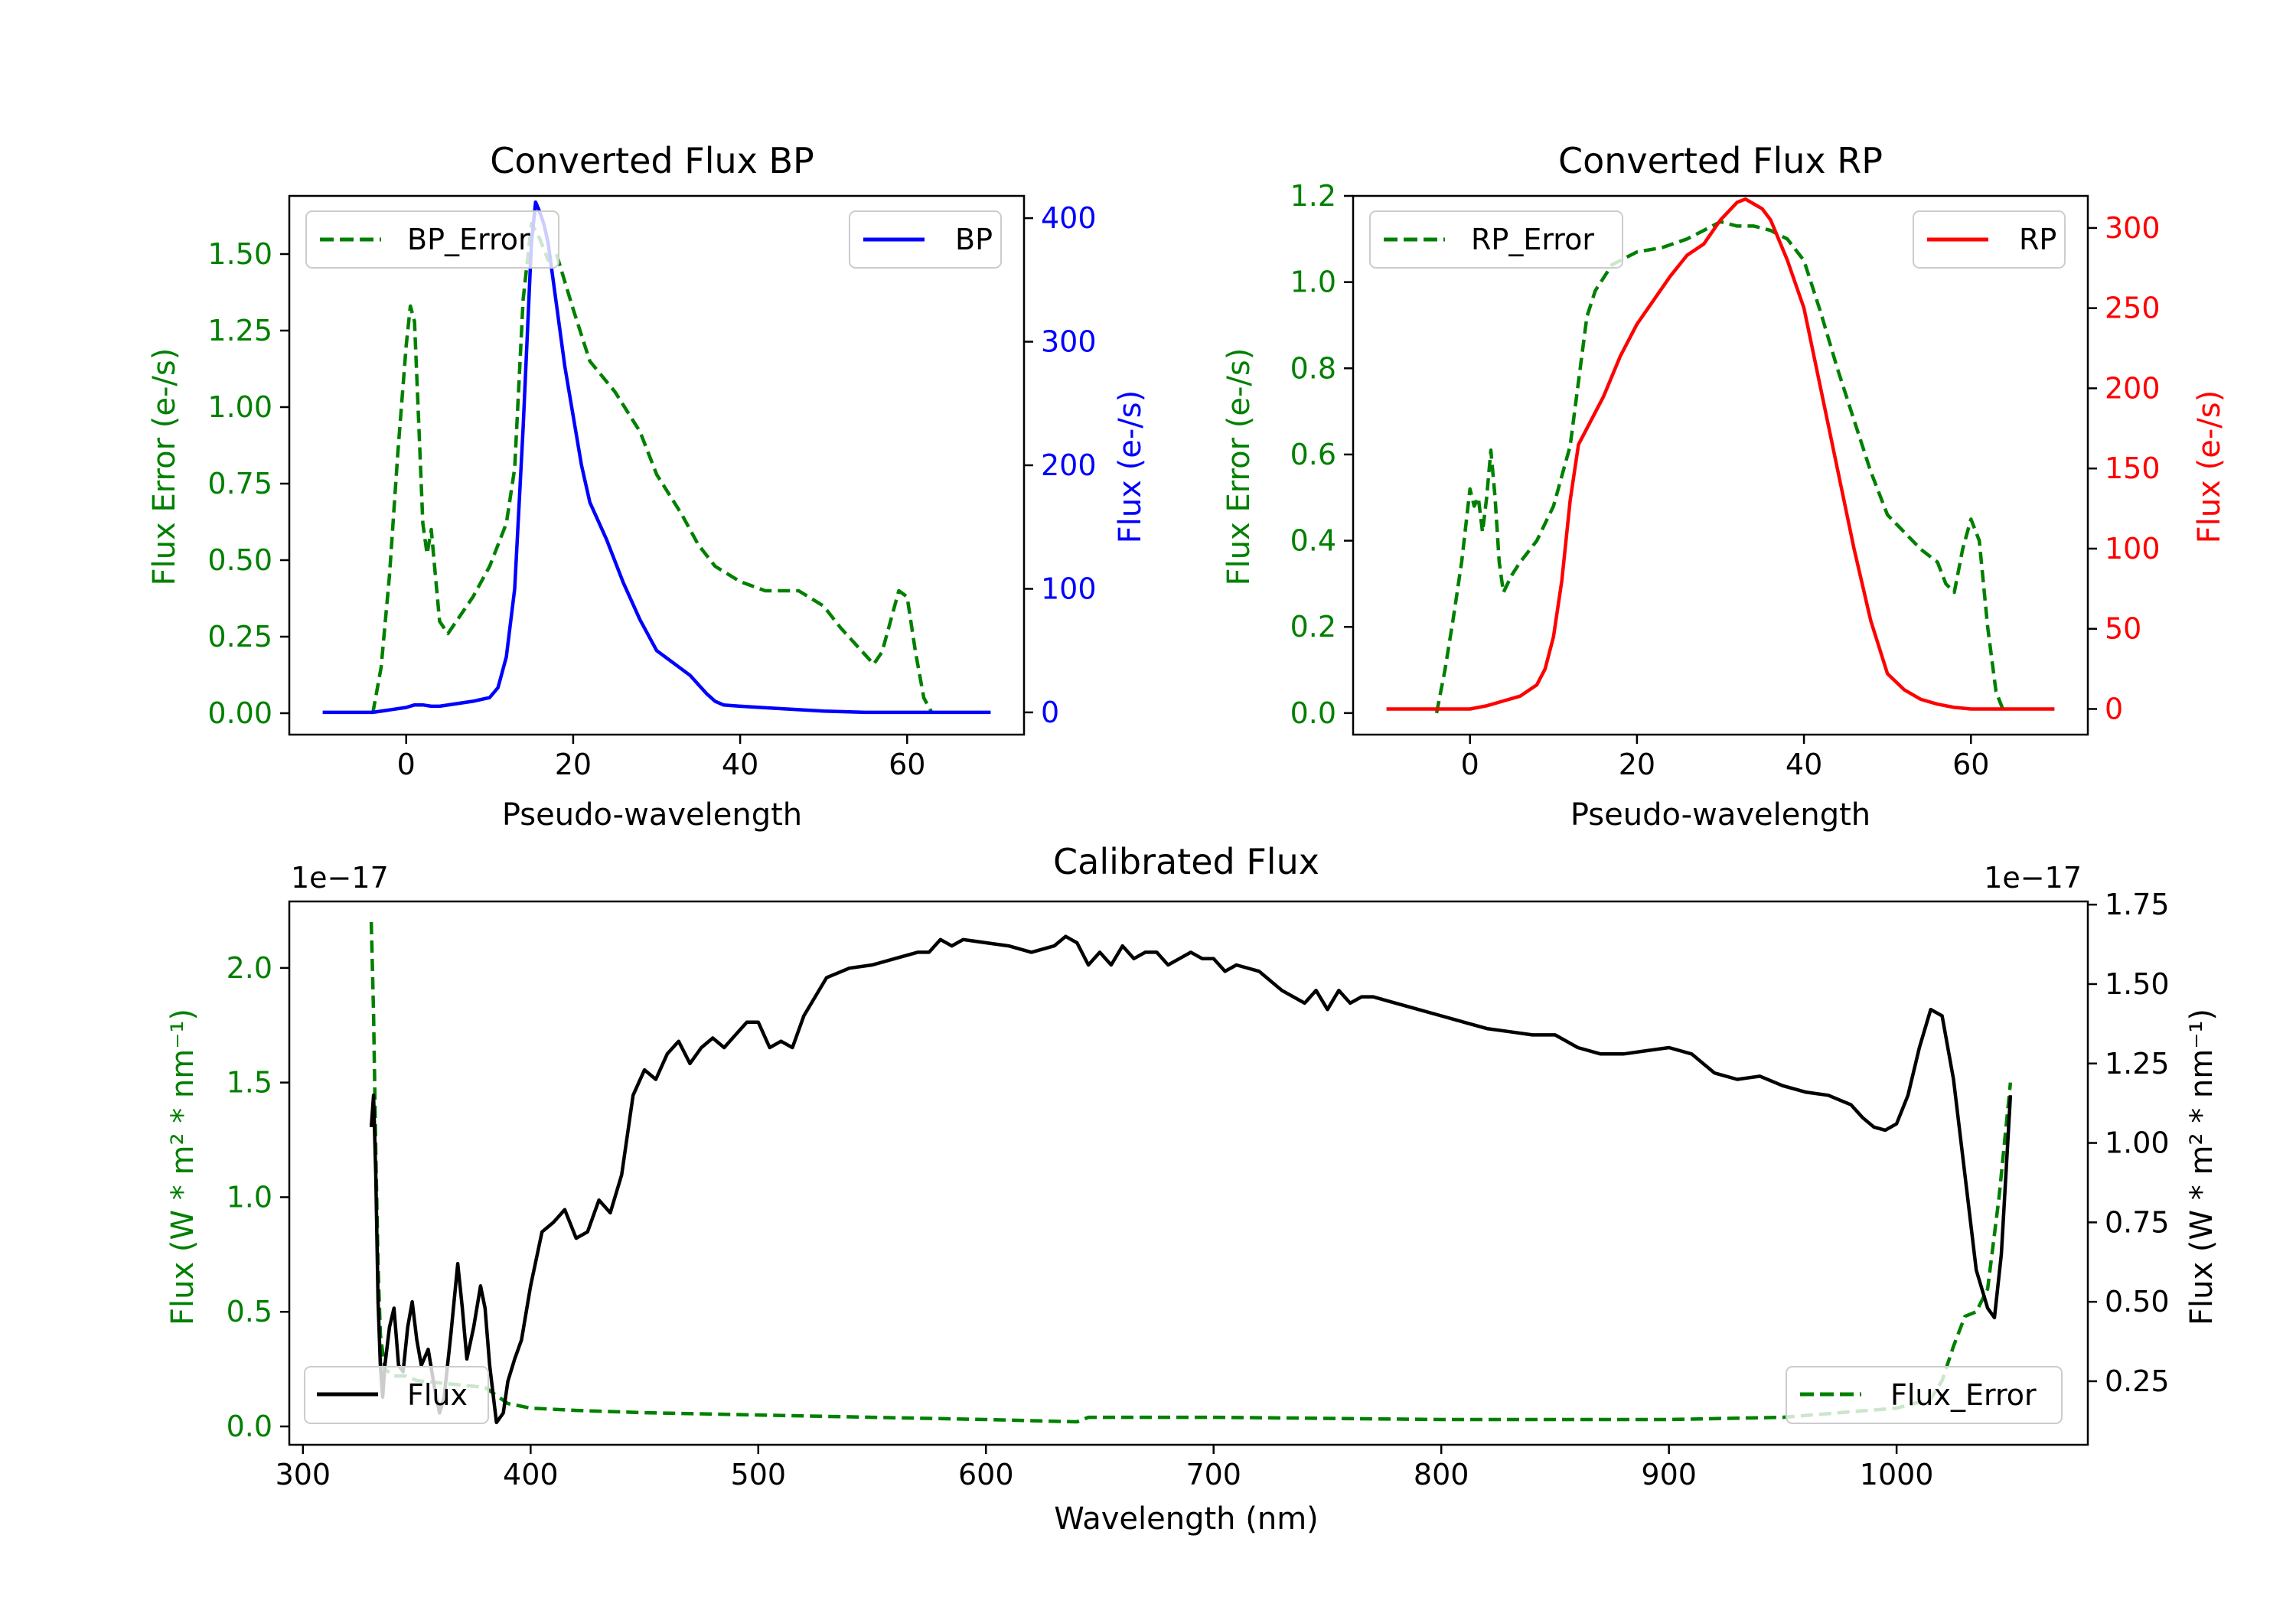  What do you see at coordinates (2137, 1302) in the screenshot?
I see `y-right-tick-label: 0.50` at bounding box center [2137, 1302].